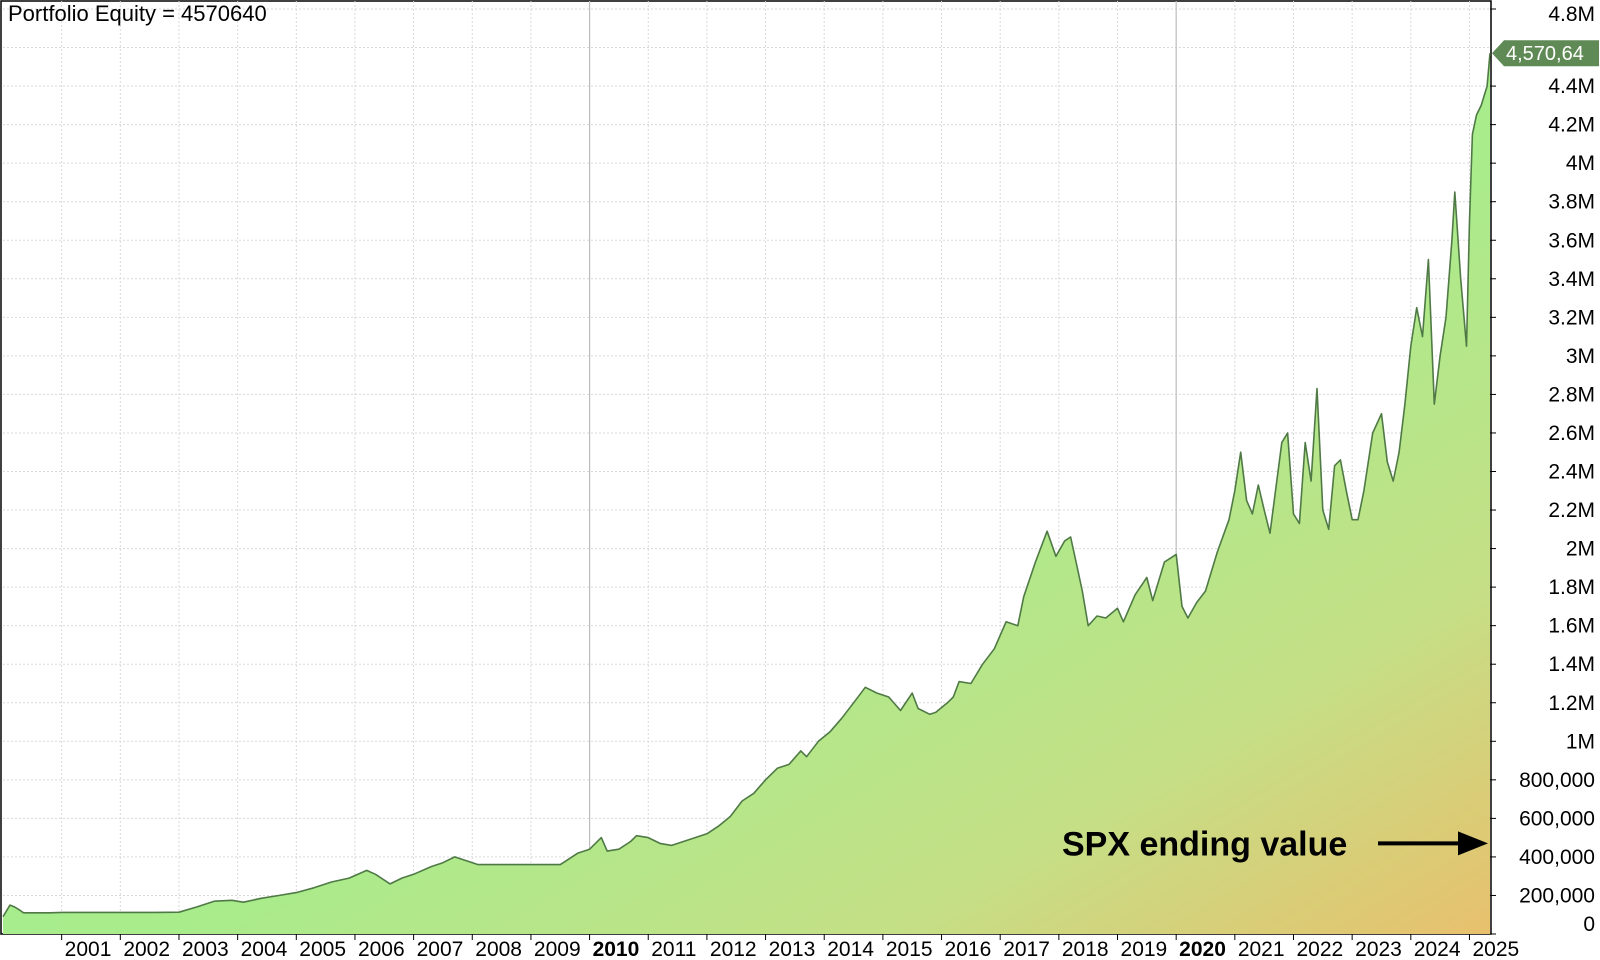 This screenshot has height=960, width=1600. Describe the element at coordinates (205, 949) in the screenshot. I see `x-tick-label-2003: 2003` at that location.